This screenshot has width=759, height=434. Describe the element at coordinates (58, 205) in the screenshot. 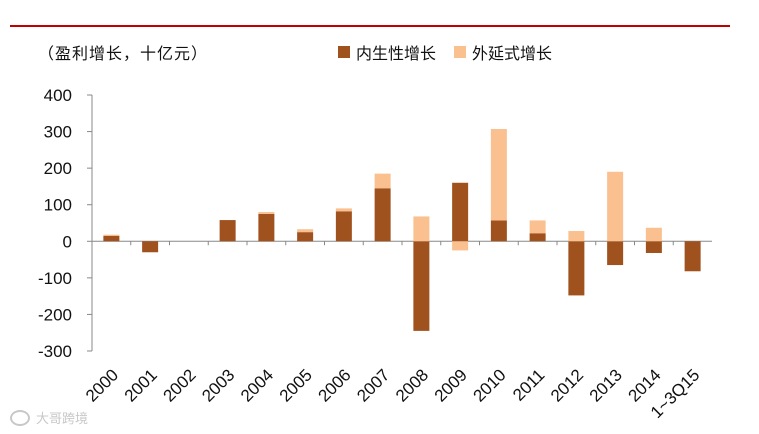

I see `y-tick-label: 100` at that location.